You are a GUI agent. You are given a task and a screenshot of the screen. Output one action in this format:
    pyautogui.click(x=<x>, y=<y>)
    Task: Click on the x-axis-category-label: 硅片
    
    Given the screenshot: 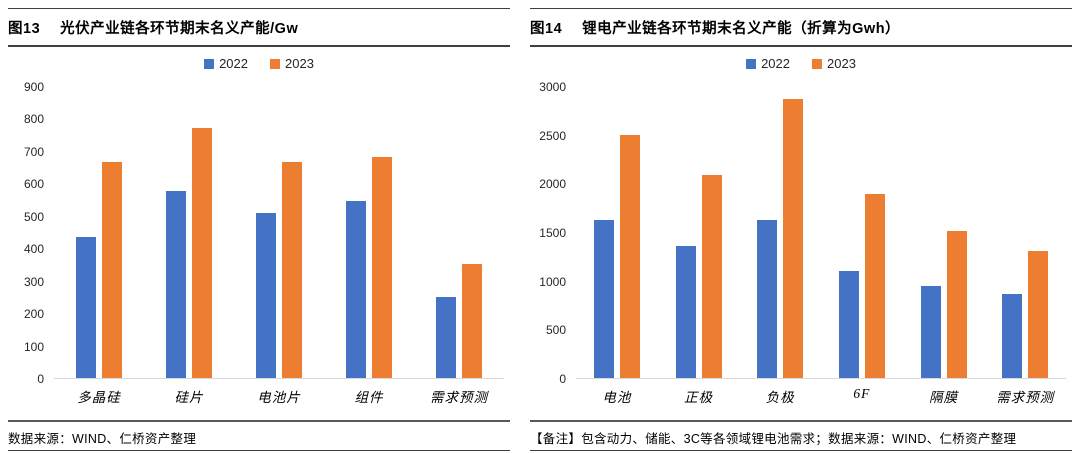 What is the action you would take?
    pyautogui.click(x=189, y=397)
    